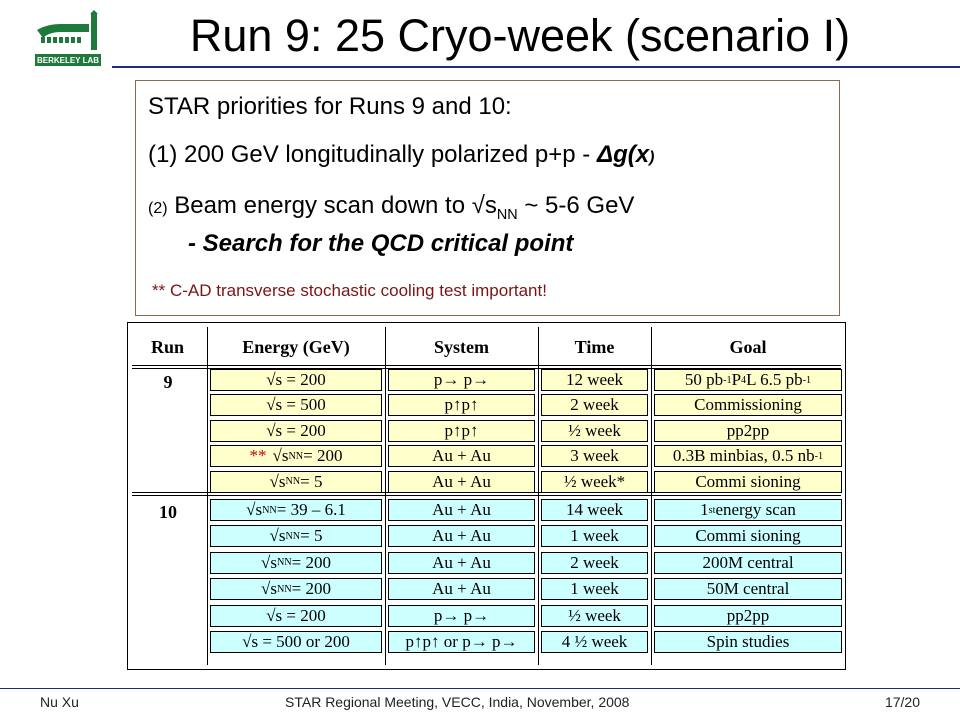 This screenshot has height=720, width=960. I want to click on table-cell-time: 14 week, so click(594, 510).